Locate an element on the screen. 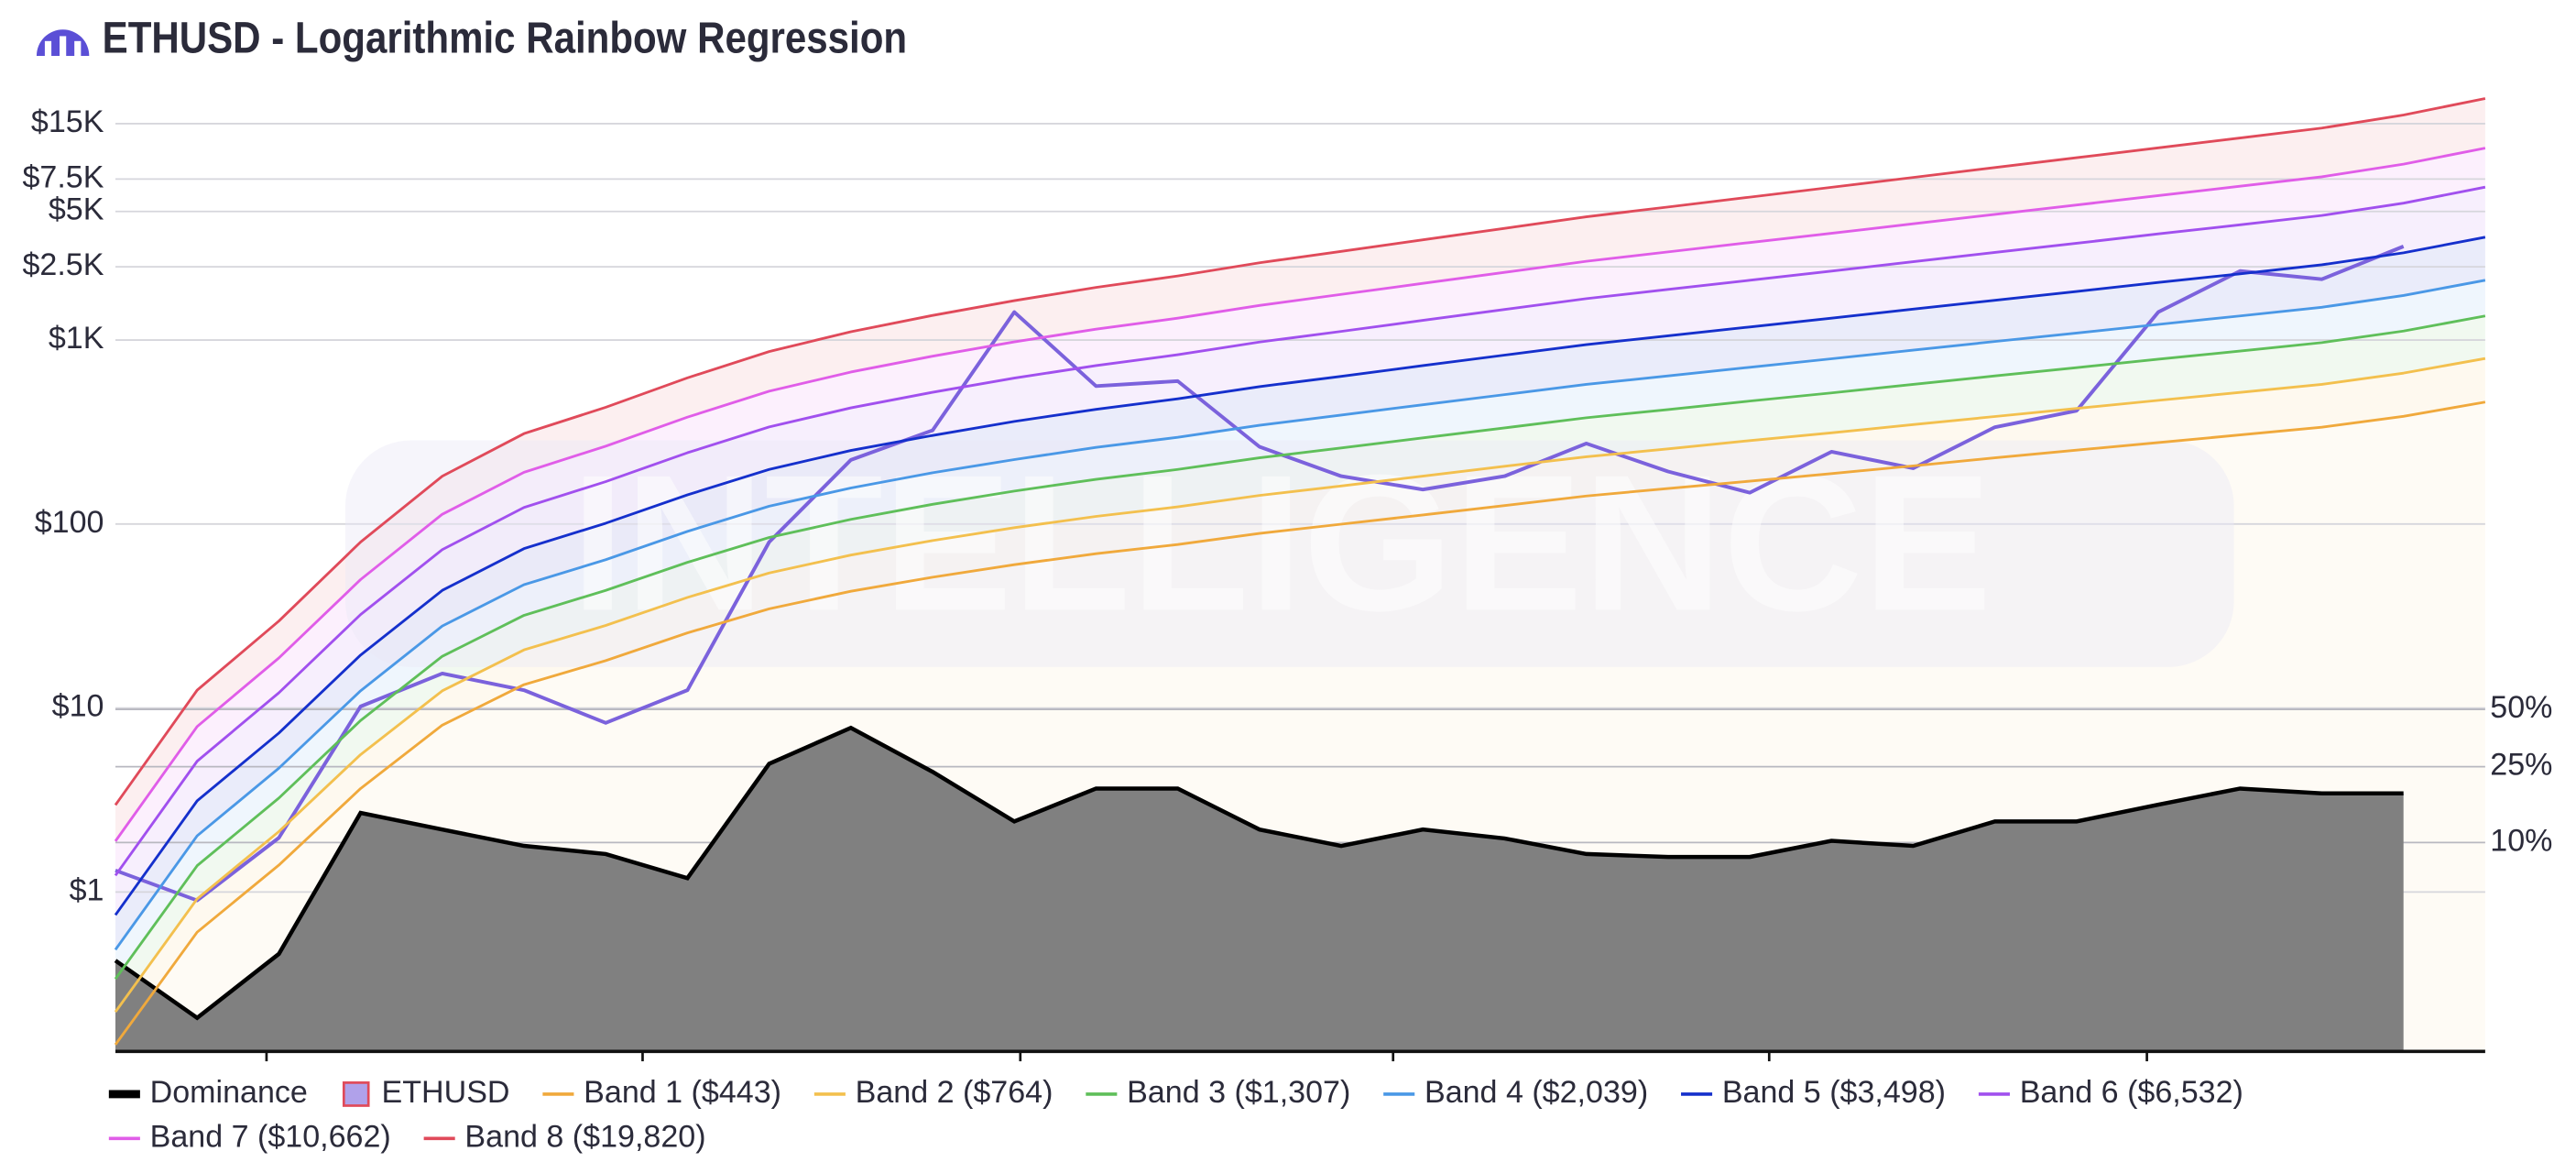  legend-item: Band 2 ($764) is located at coordinates (933, 1092).